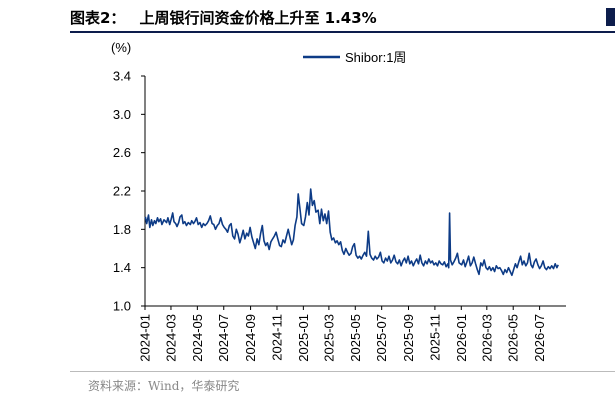  I want to click on y-tick-label: 3.0, so click(122, 114).